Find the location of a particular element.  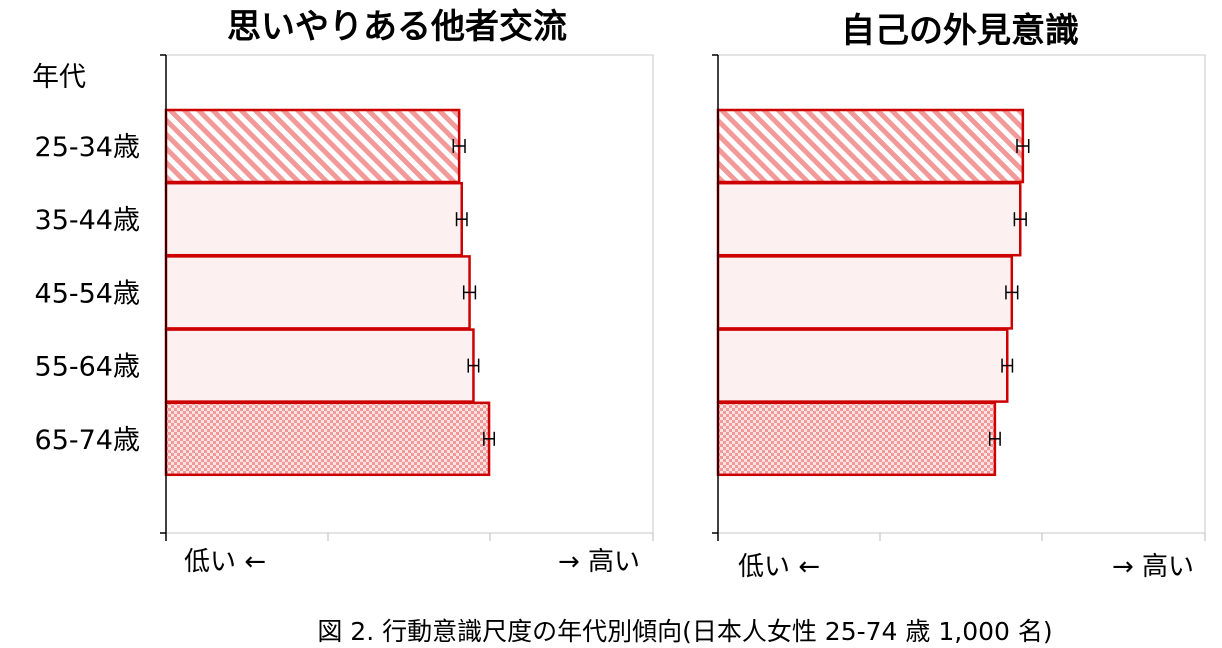

category-label: 45-54歳 is located at coordinates (87, 293).